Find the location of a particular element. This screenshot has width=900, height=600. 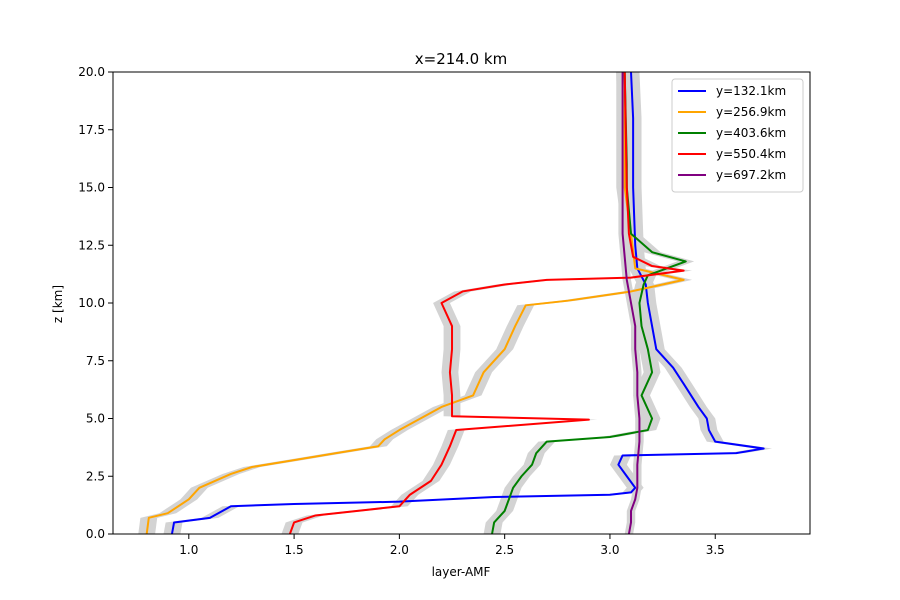

y-tick-label: 20.0 is located at coordinates (91, 72).